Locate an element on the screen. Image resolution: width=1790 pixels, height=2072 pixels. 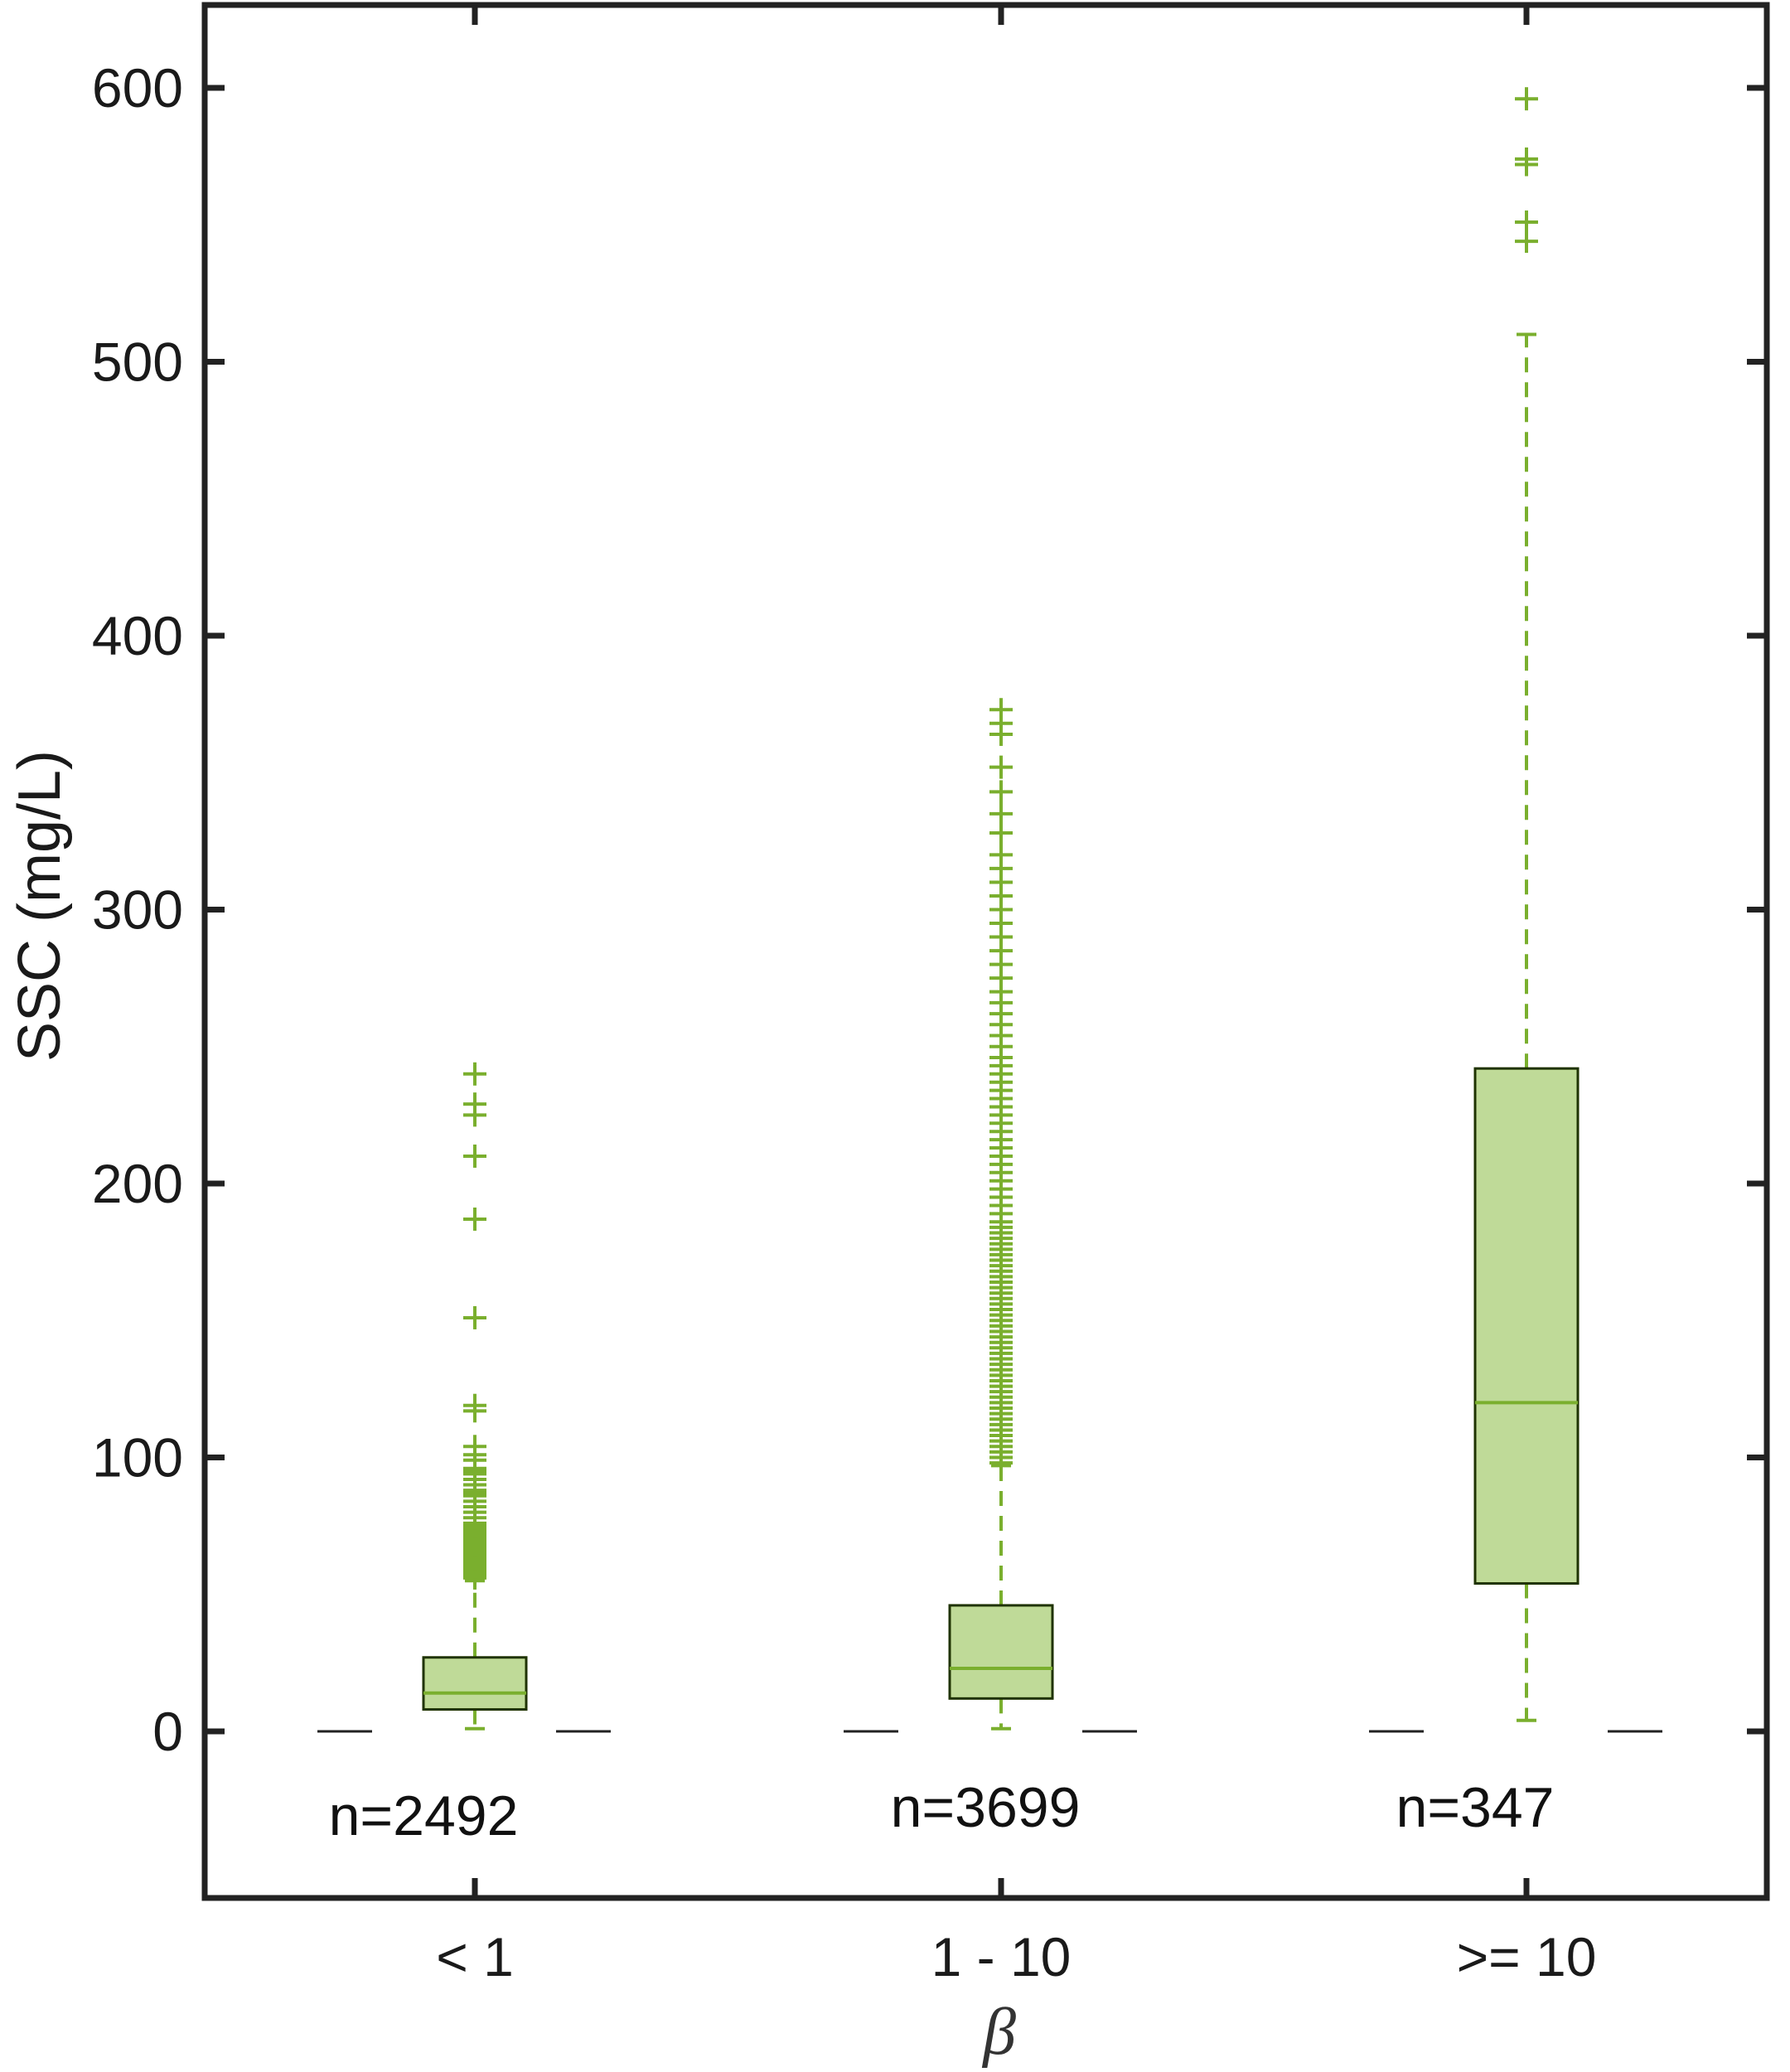
y-tick-label: 200 is located at coordinates (137, 1183).